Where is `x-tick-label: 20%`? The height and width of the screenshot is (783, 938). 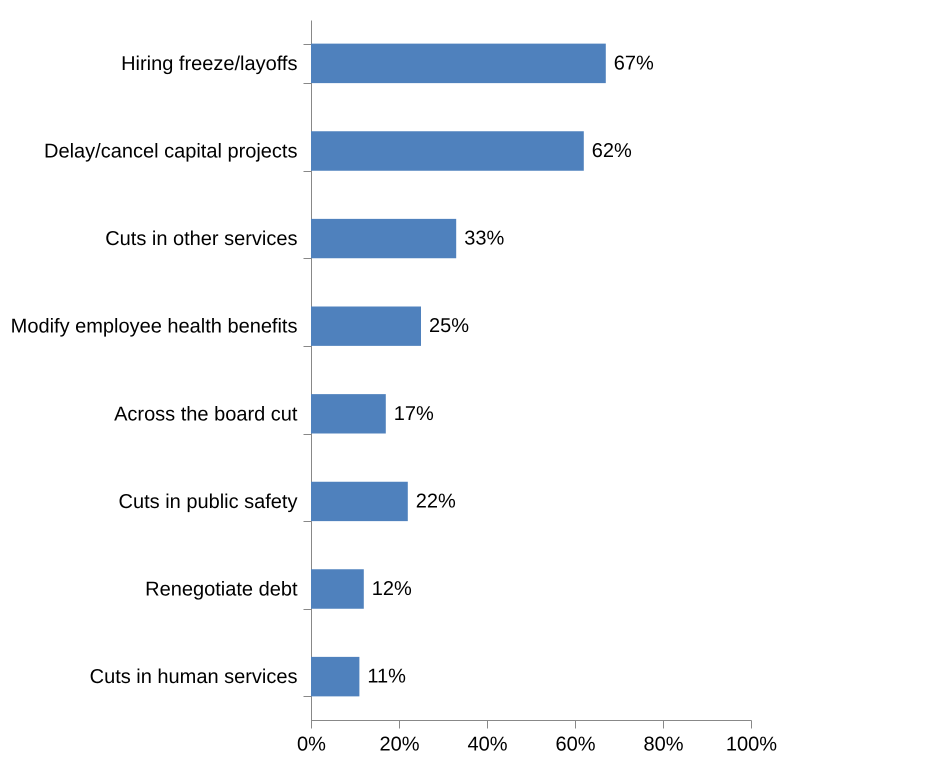 x-tick-label: 20% is located at coordinates (399, 745).